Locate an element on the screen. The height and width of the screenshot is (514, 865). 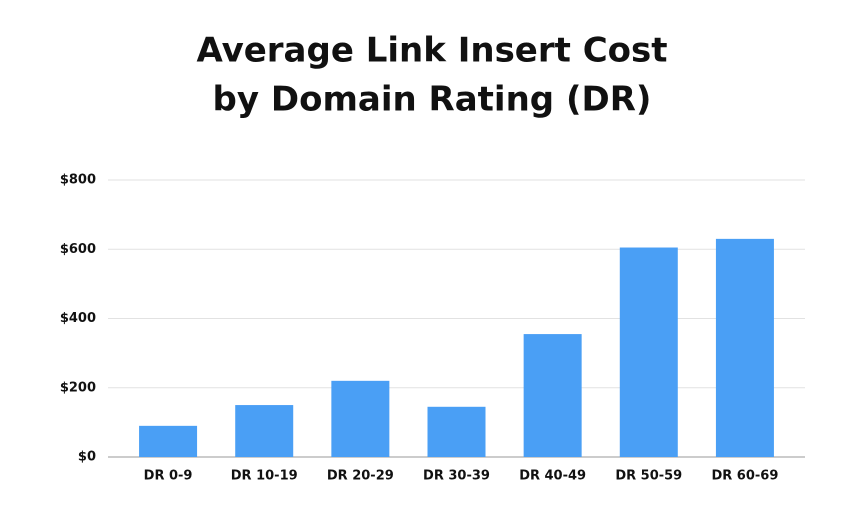
chart-title: by Domain Rating (DR) is located at coordinates (432, 100).